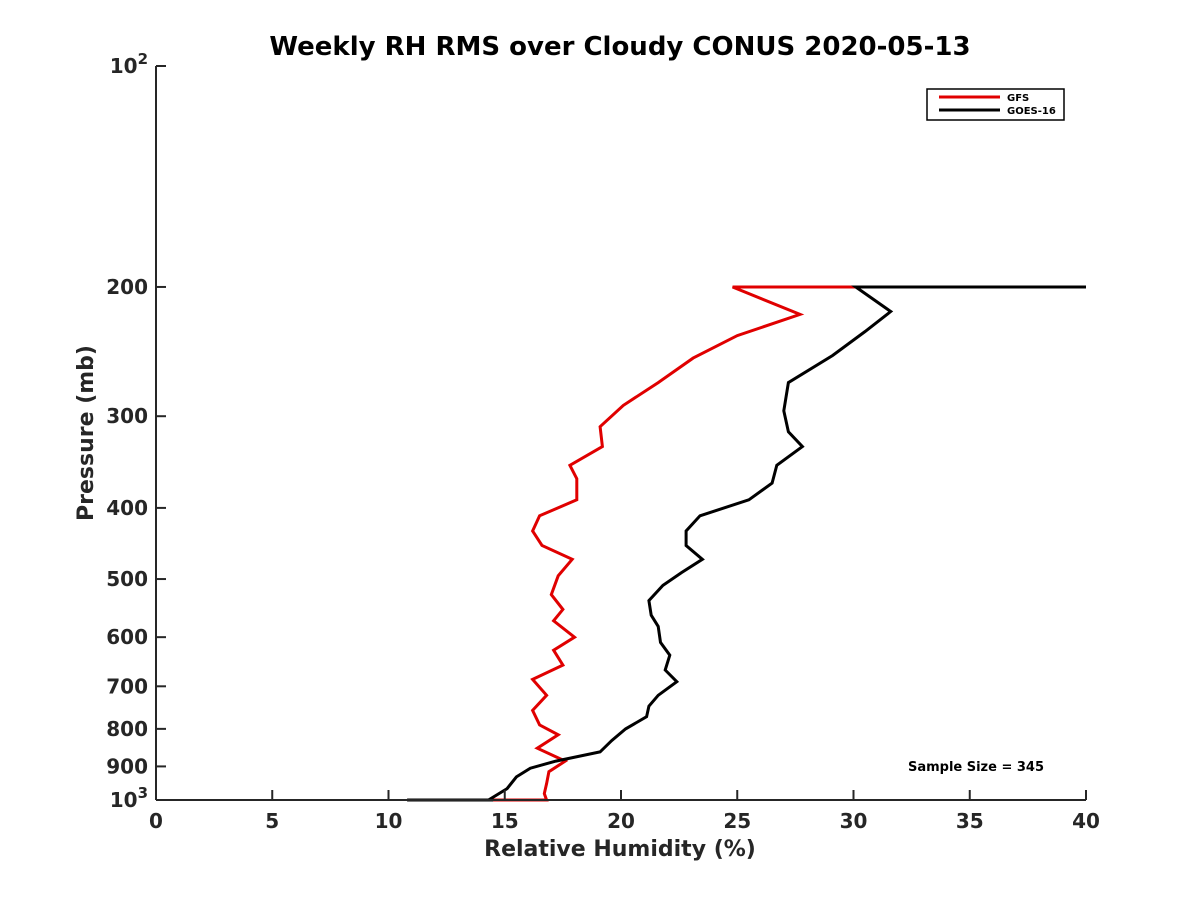 The height and width of the screenshot is (900, 1200). What do you see at coordinates (129, 798) in the screenshot?
I see `y-tick-label: 10³` at bounding box center [129, 798].